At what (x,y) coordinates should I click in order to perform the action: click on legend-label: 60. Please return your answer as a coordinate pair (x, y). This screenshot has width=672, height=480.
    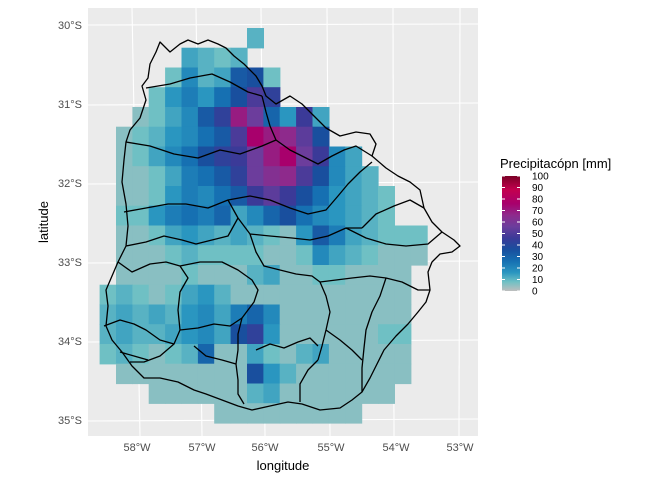
    Looking at the image, I should click on (538, 223).